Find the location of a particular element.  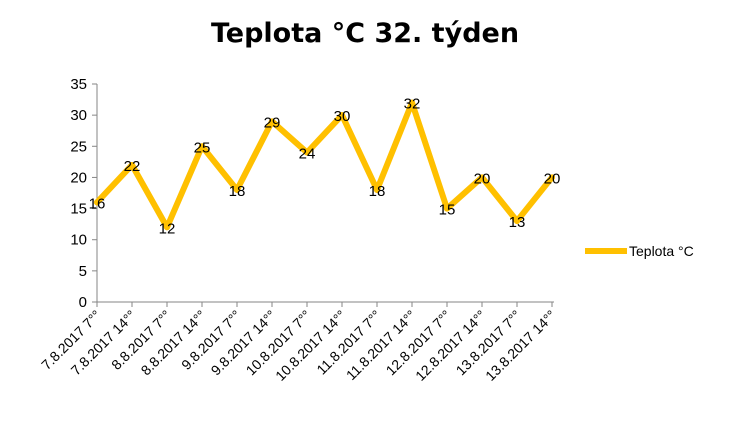

data-label: 25 is located at coordinates (202, 147).